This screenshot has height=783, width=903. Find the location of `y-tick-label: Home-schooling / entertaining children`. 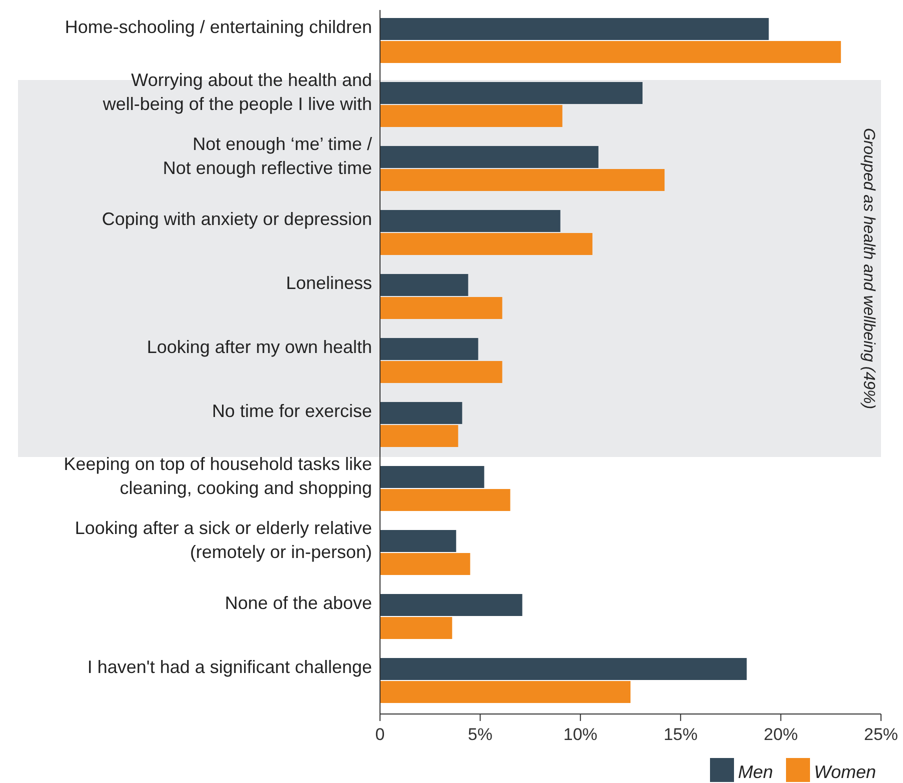

y-tick-label: Home-schooling / entertaining children is located at coordinates (218, 27).